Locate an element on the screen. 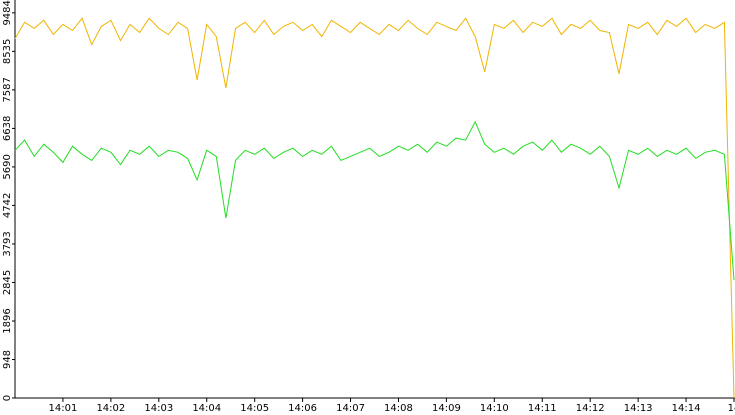 This screenshot has width=735, height=415. y-tick-label: 8535 is located at coordinates (7, 51).